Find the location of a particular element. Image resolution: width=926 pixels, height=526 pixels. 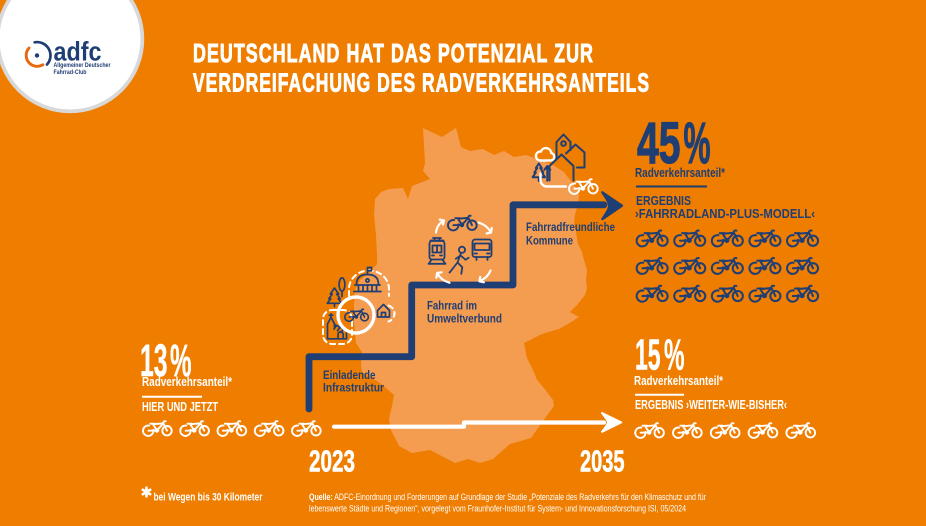

svg-text: ERGEBNIS is located at coordinates (663, 200).